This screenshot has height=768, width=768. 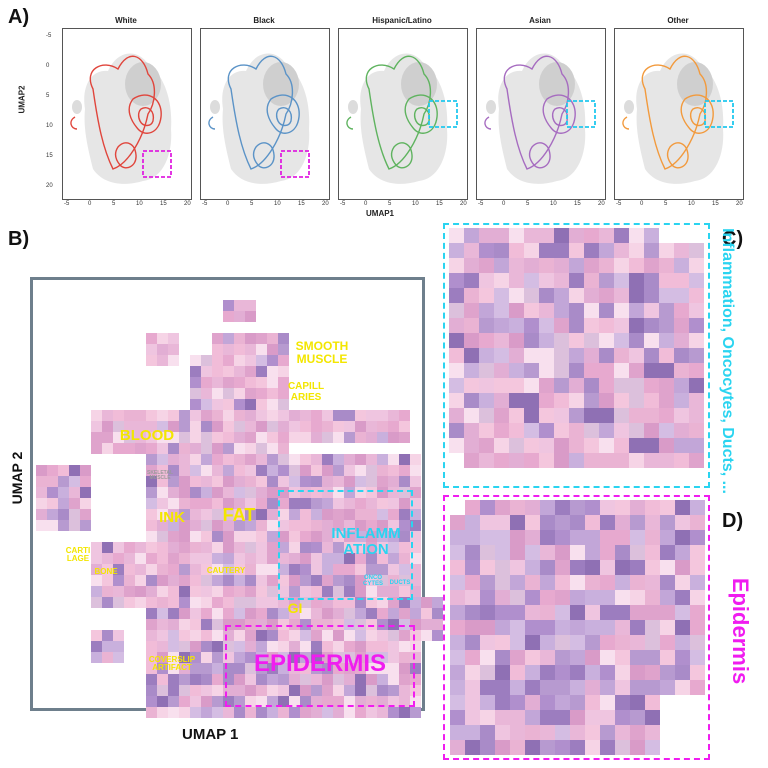 I want to click on label-epidermis: EPIDERMIS, so click(x=320, y=663).